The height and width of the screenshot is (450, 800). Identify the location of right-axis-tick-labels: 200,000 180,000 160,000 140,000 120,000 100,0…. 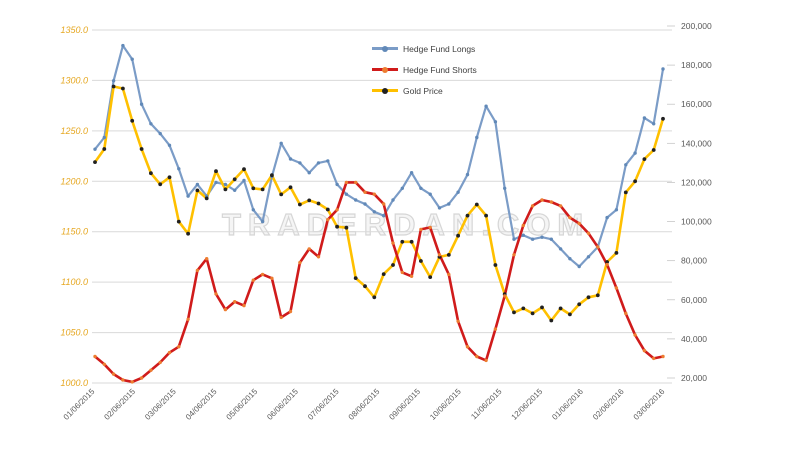
(689, 202).